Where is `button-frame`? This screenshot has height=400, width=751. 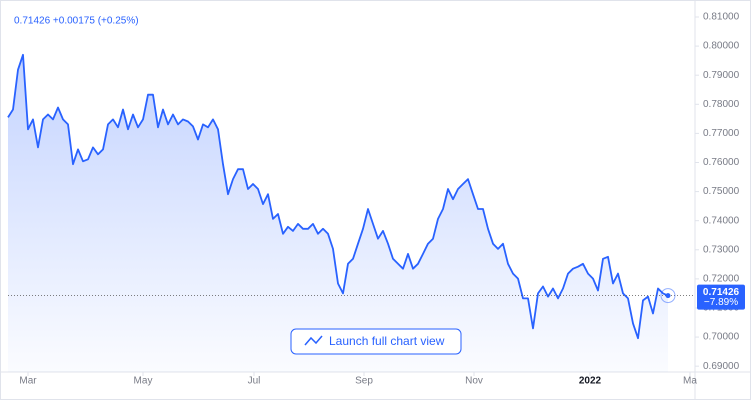
button-frame is located at coordinates (376, 341).